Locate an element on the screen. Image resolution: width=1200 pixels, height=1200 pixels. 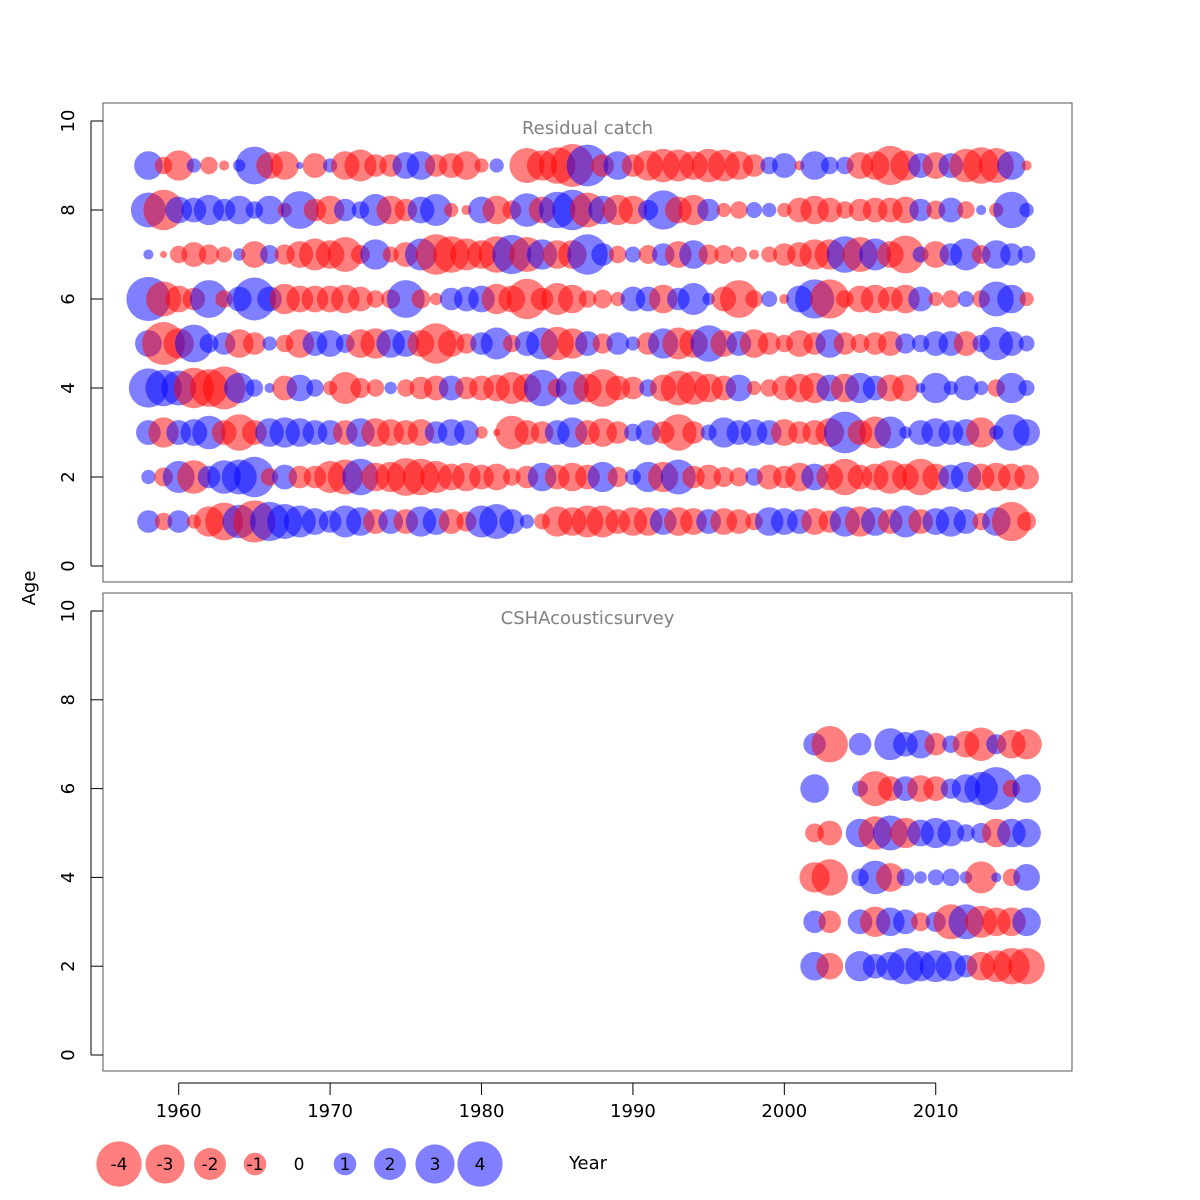
x-axis-label: Year is located at coordinates (588, 1163).